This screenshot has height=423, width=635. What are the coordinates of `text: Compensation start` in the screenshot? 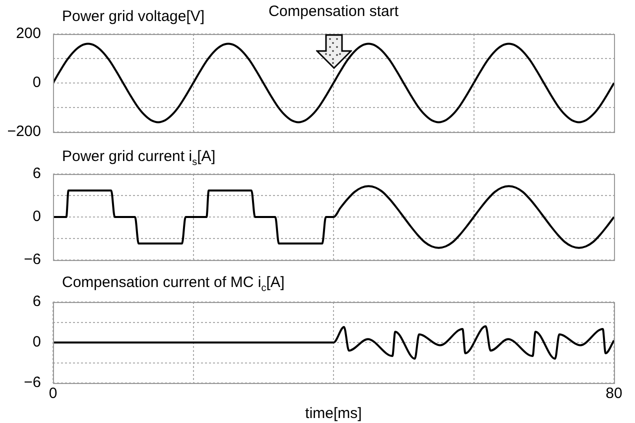 It's located at (334, 11).